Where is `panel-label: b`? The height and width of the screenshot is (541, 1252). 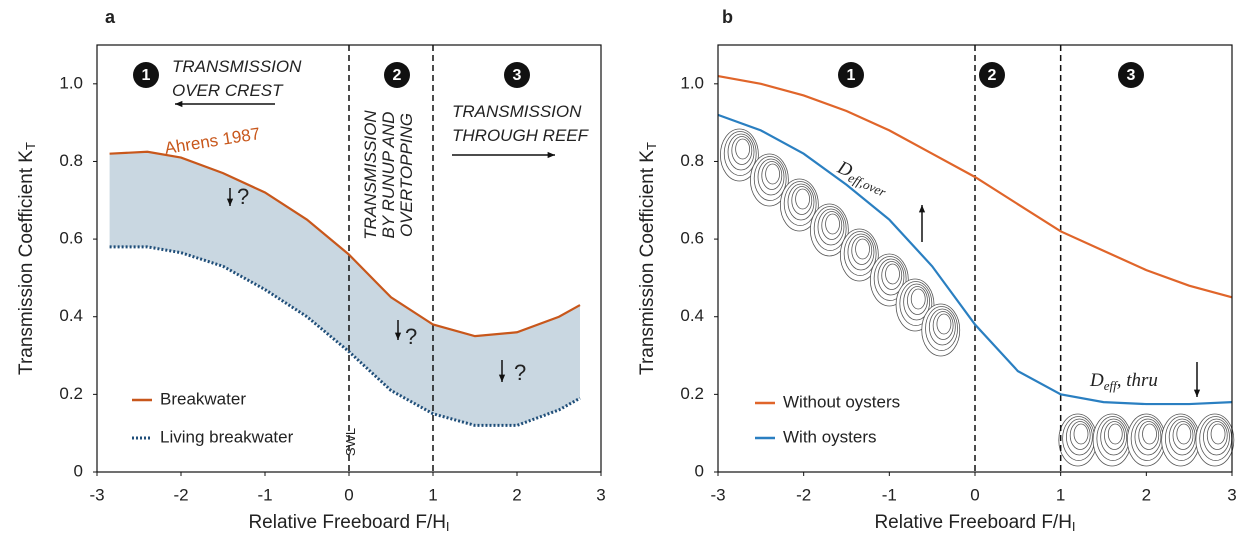 panel-label: b is located at coordinates (727, 17).